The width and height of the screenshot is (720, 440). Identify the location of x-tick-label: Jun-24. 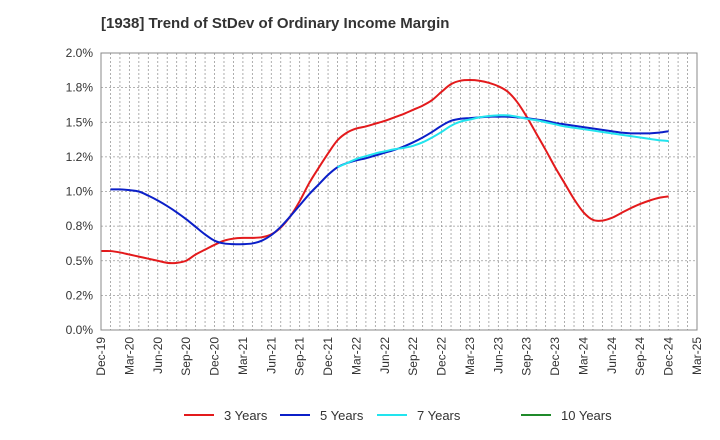
(612, 355).